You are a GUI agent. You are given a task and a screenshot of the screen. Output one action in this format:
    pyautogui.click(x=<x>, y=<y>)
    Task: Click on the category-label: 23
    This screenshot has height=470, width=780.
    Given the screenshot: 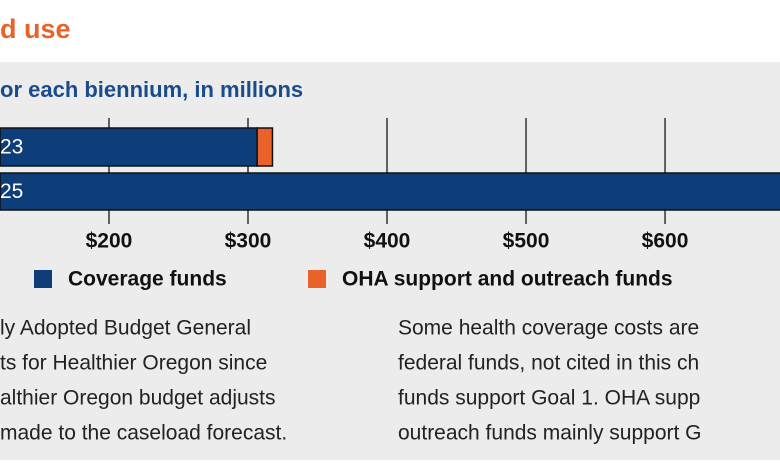 What is the action you would take?
    pyautogui.click(x=11, y=147)
    